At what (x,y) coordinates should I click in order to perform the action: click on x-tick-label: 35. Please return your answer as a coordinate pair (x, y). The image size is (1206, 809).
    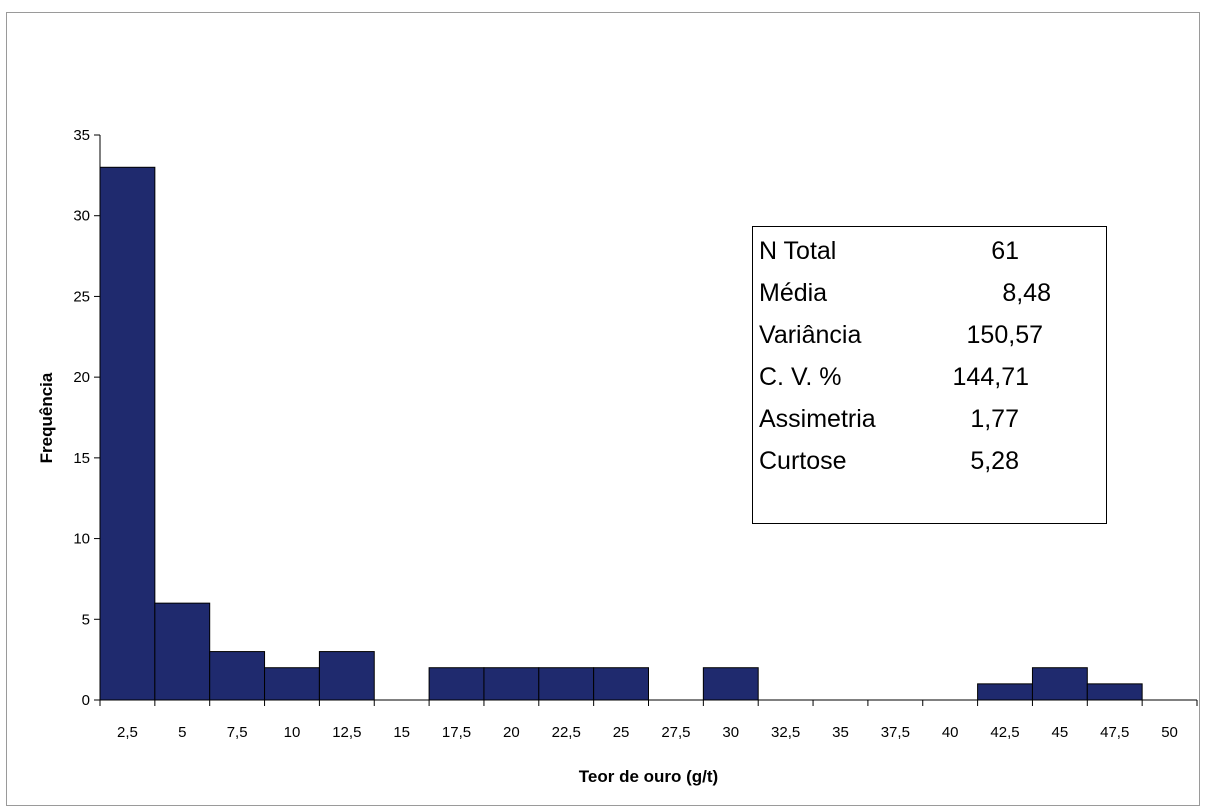
    Looking at the image, I should click on (840, 732).